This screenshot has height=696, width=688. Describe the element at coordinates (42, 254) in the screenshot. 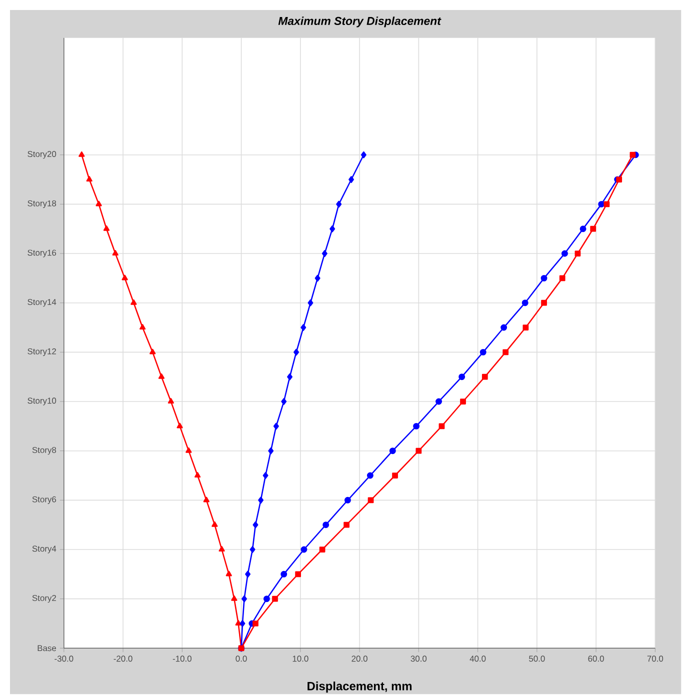

I see `y-tick-label: Story16` at that location.